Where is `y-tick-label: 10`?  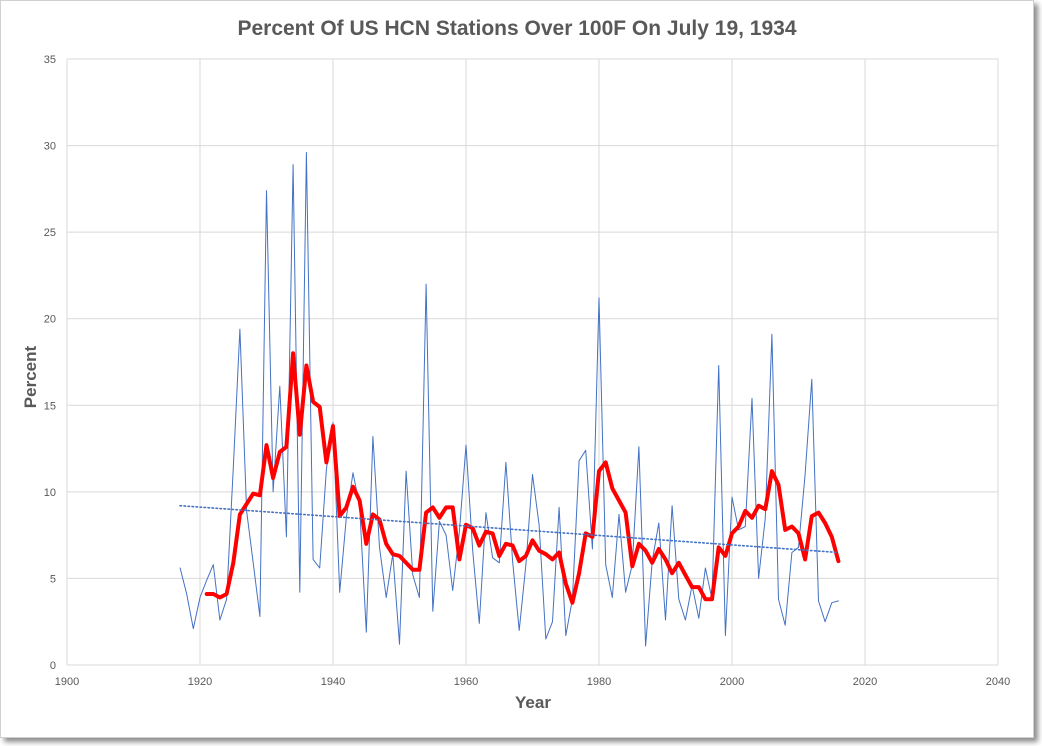 y-tick-label: 10 is located at coordinates (50, 493).